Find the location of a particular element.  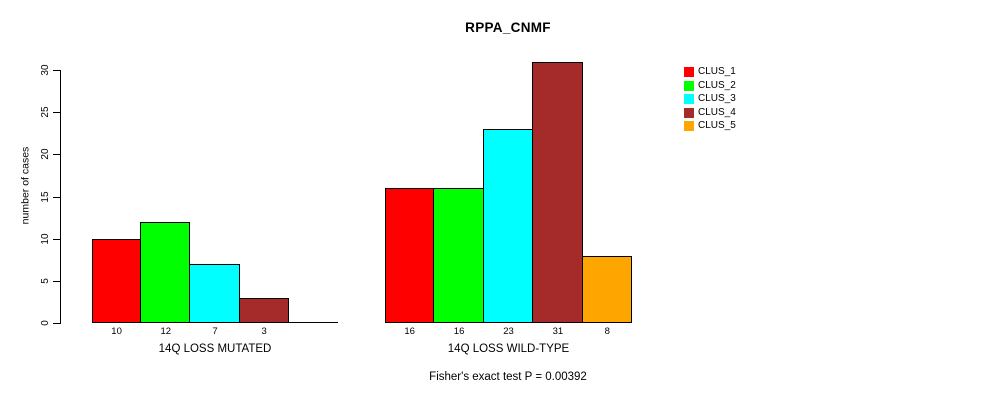

bar-value-label: 31 is located at coordinates (558, 331).